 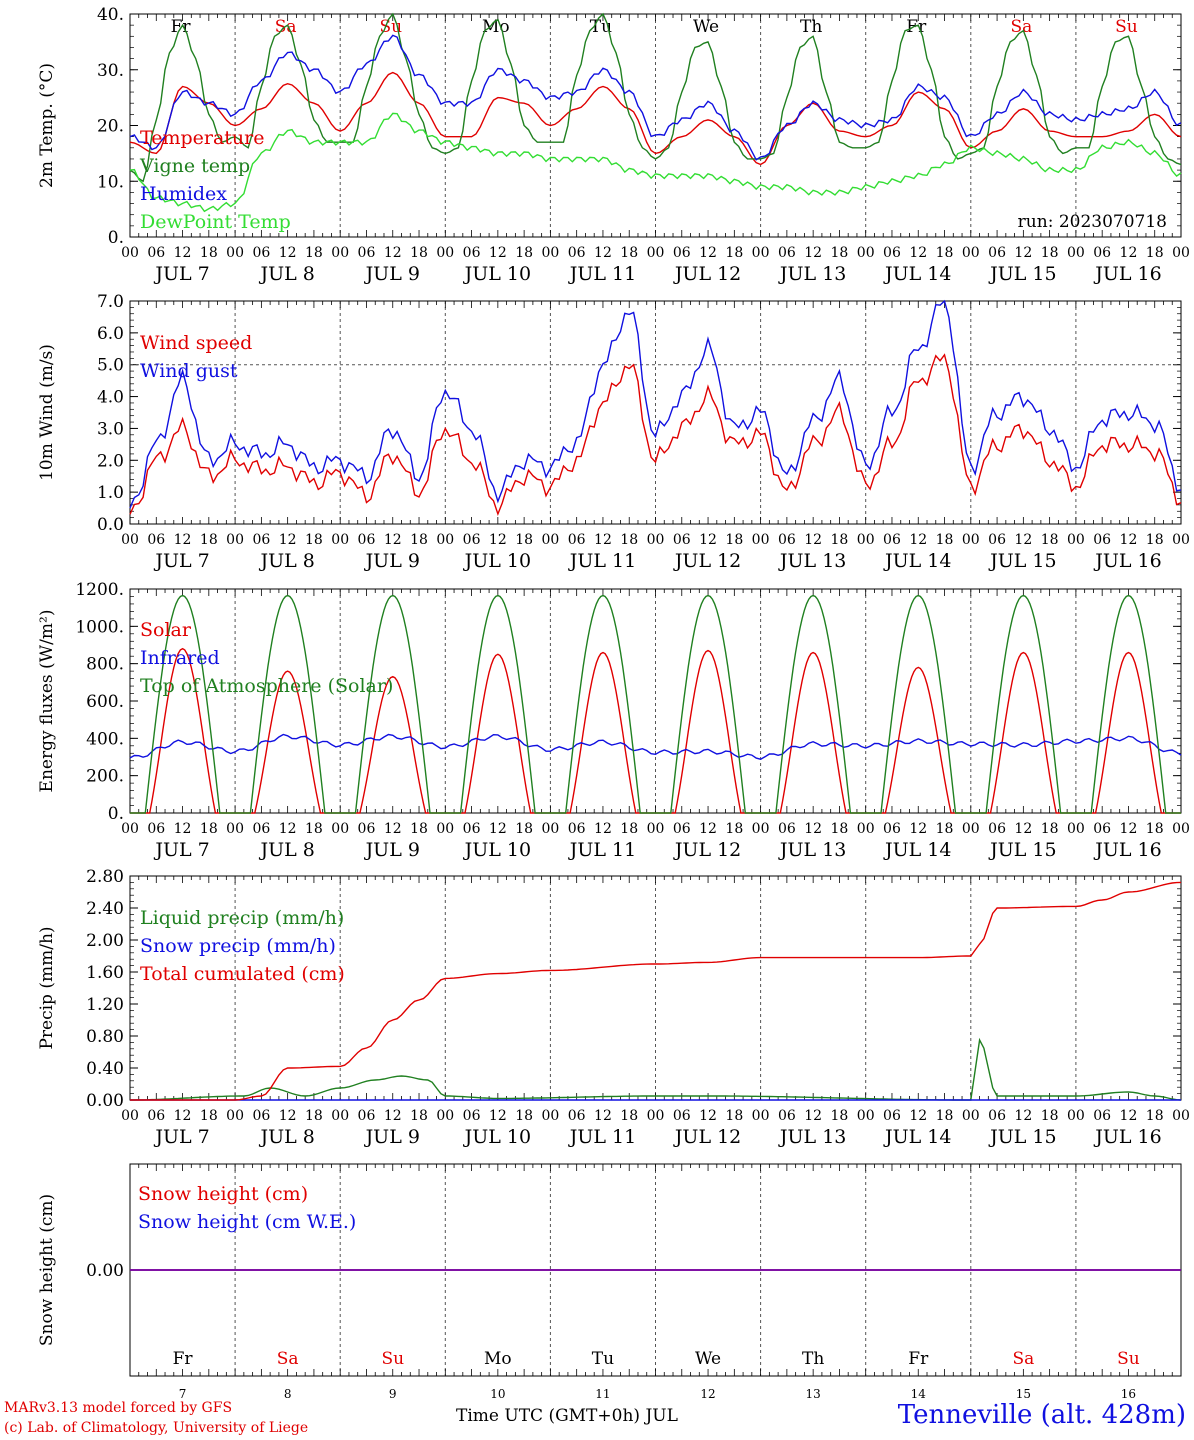 I want to click on day-name: Fr, so click(x=916, y=27).